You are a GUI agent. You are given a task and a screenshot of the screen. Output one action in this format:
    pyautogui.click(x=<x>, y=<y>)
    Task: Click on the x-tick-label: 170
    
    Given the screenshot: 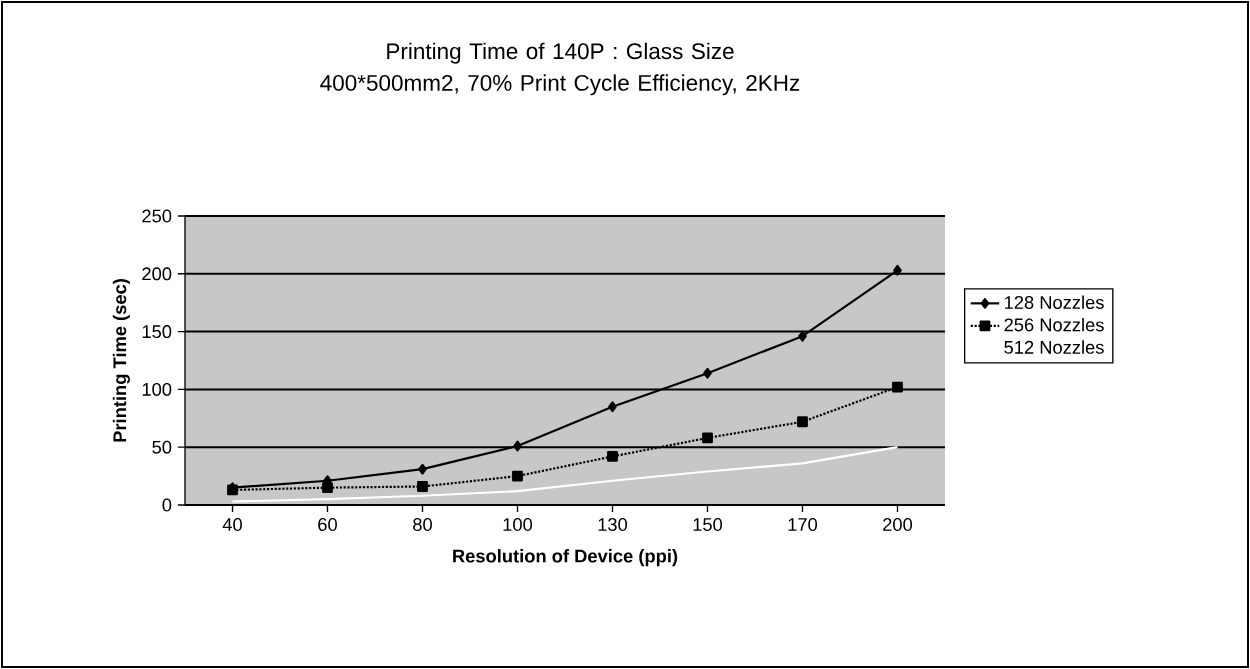 What is the action you would take?
    pyautogui.click(x=803, y=524)
    